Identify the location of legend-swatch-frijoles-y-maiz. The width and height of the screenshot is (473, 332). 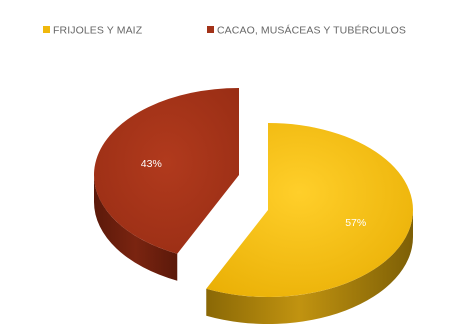
(46, 29).